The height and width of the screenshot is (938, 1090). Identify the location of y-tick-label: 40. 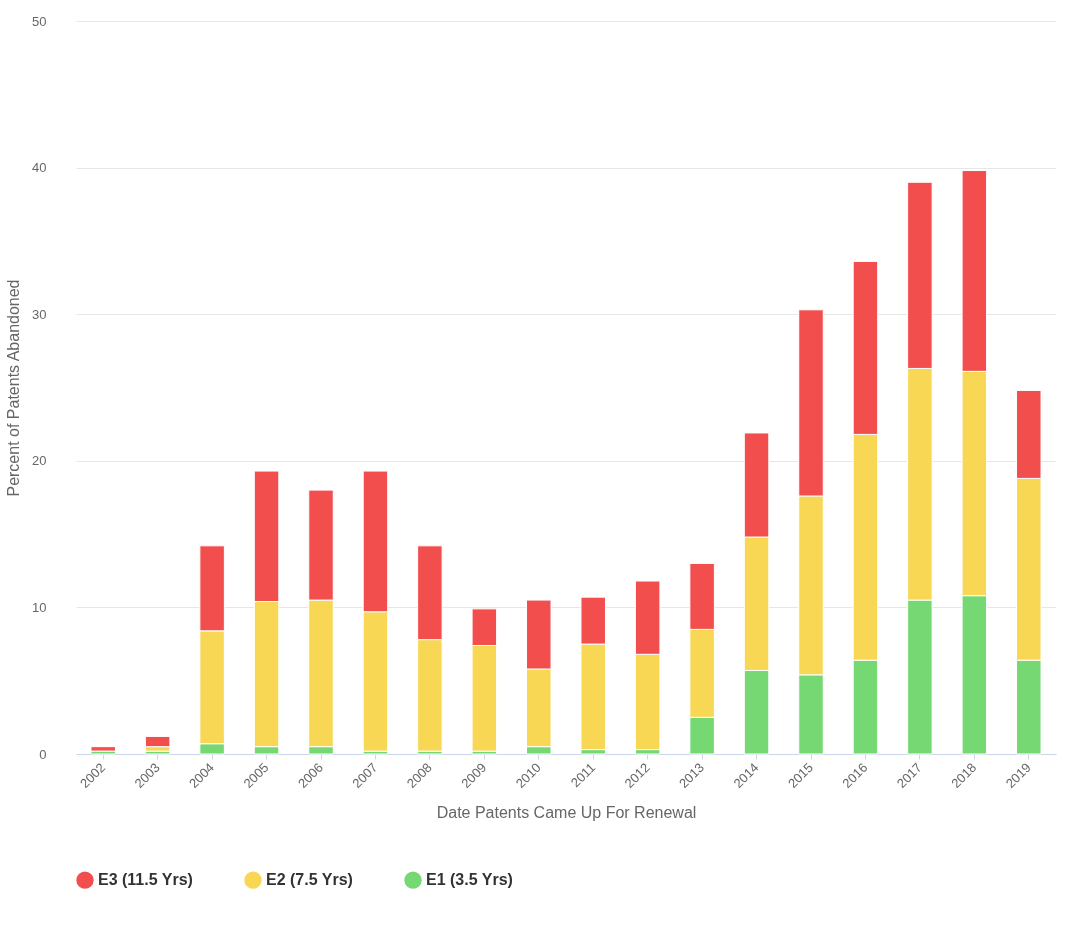
(39, 168).